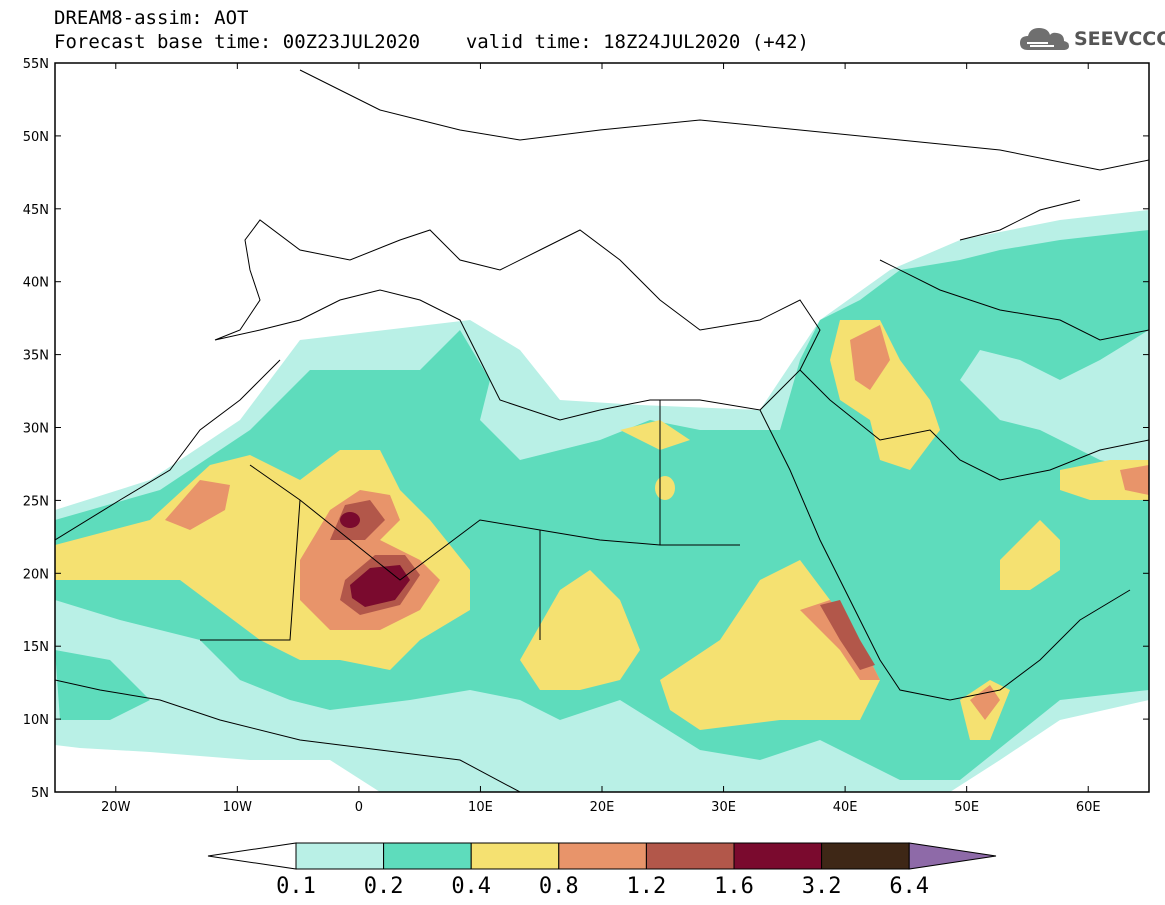  Describe the element at coordinates (1119, 39) in the screenshot. I see `logo-text: SEEVCCC` at that location.